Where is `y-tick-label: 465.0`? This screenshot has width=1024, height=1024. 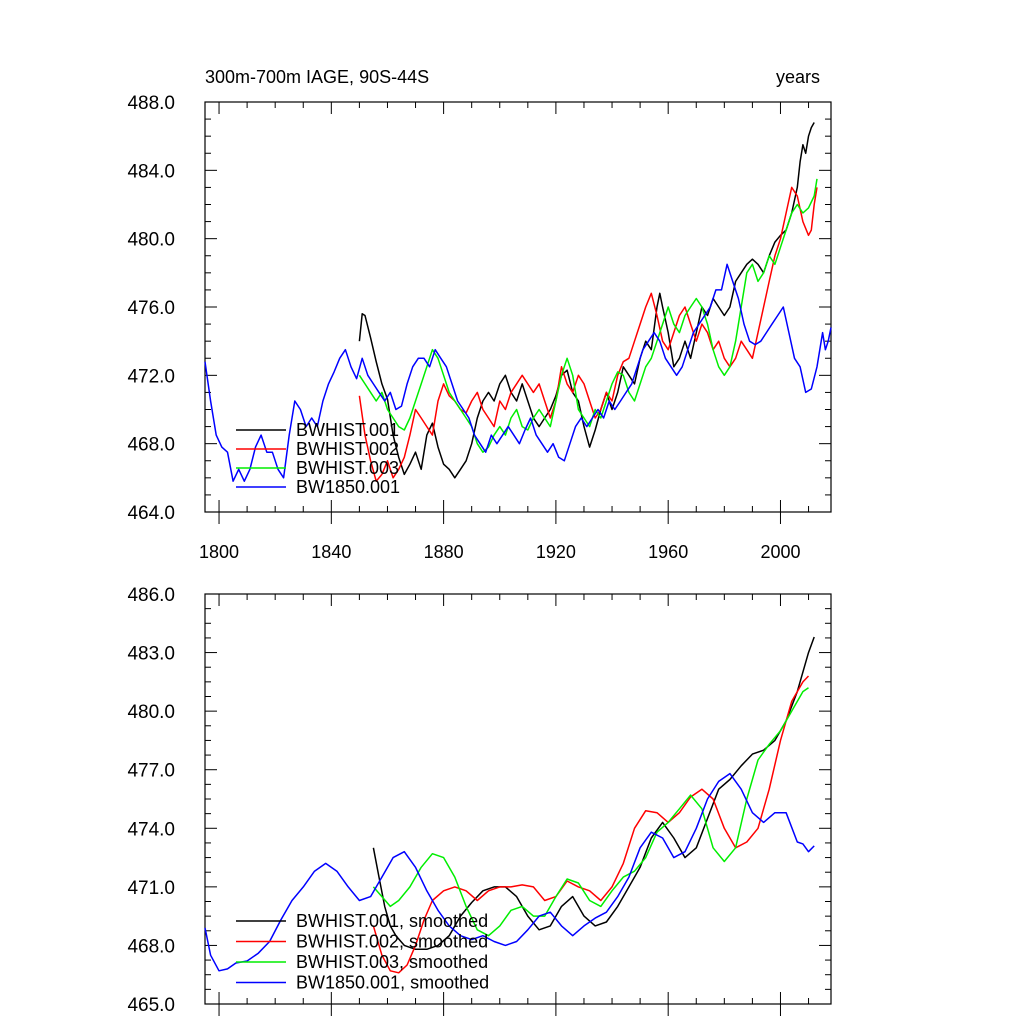
y-tick-label: 465.0 is located at coordinates (151, 1005).